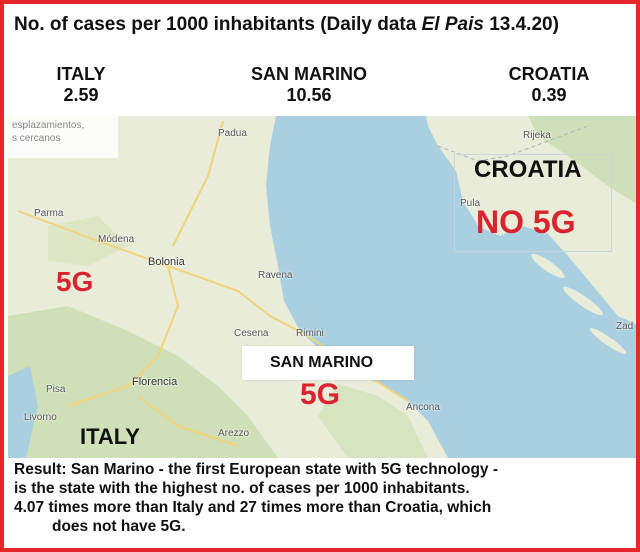 The image size is (640, 552). I want to click on stat-croatia: CROATIA 0.39, so click(549, 85).